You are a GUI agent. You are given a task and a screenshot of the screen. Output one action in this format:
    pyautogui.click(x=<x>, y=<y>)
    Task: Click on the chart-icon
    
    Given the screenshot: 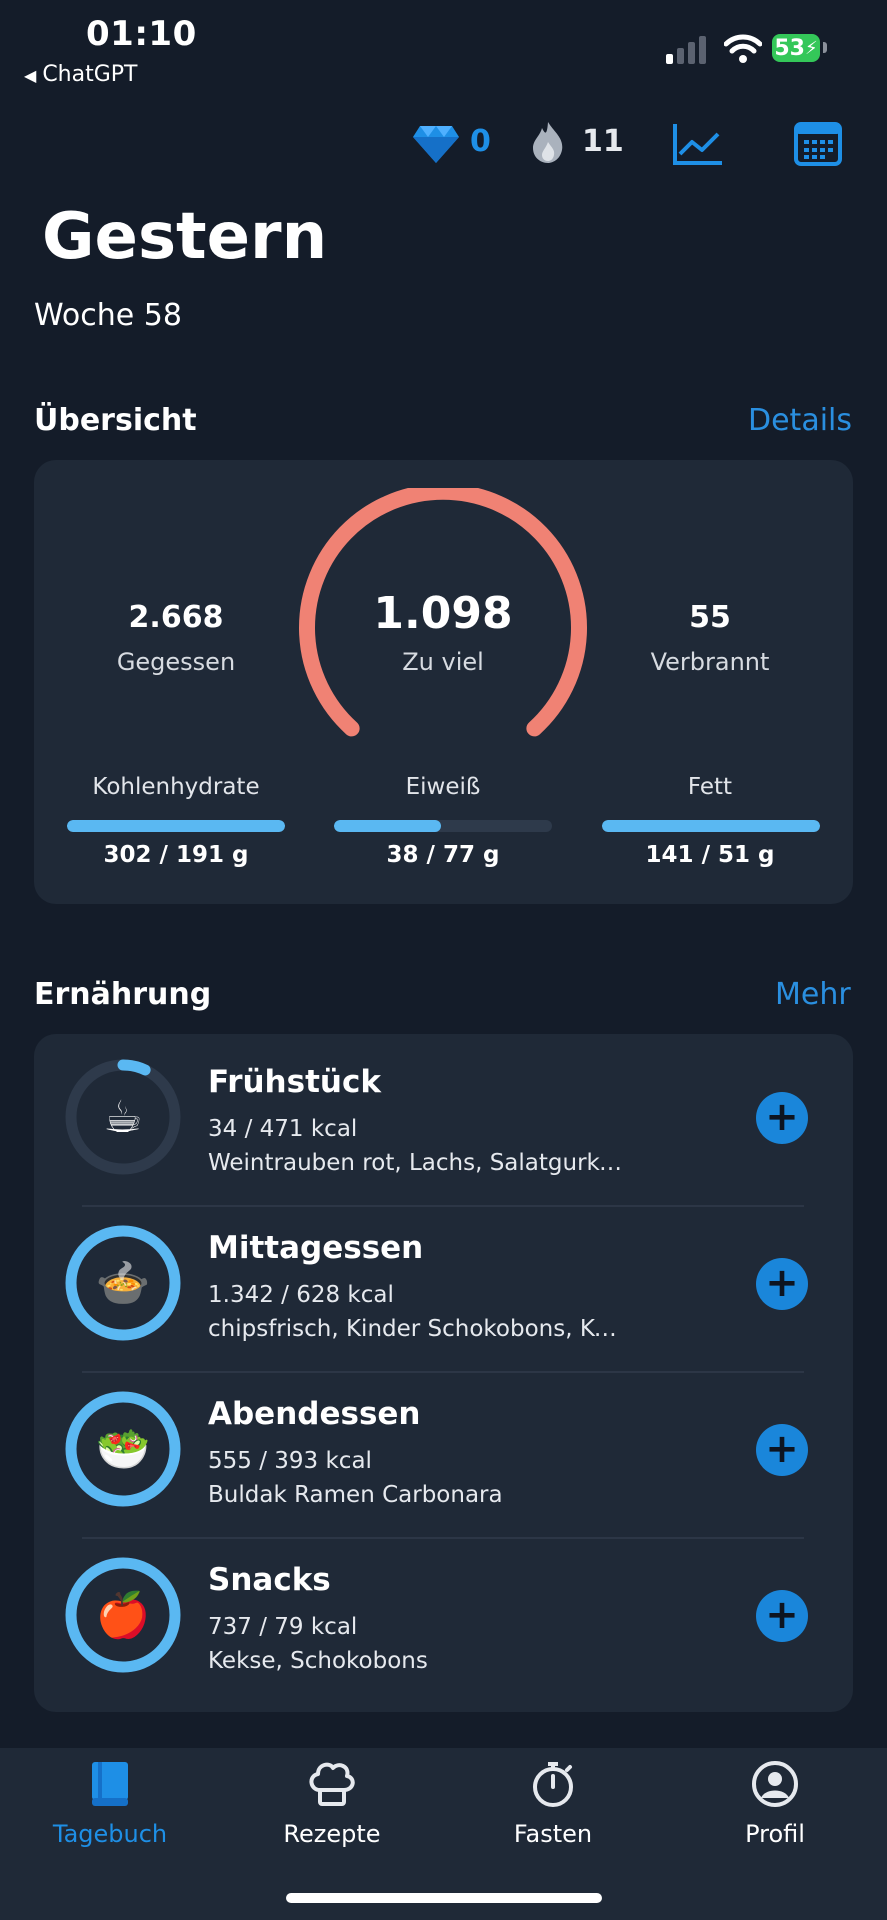 What is the action you would take?
    pyautogui.click(x=698, y=144)
    